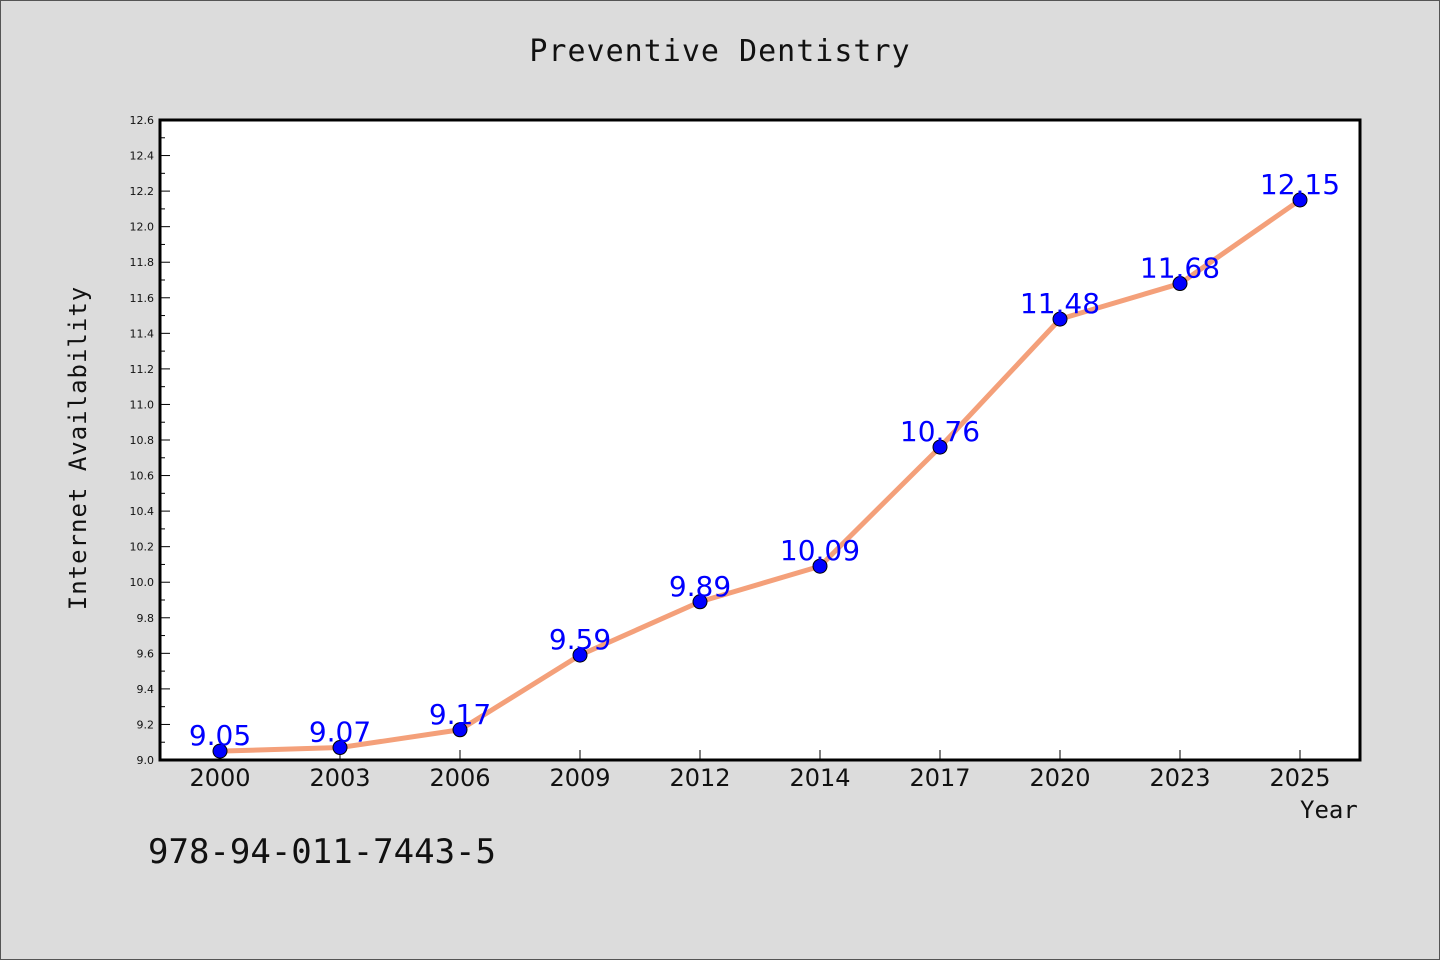 This screenshot has height=960, width=1440. I want to click on y-tick-label: 12.0, so click(142, 227).